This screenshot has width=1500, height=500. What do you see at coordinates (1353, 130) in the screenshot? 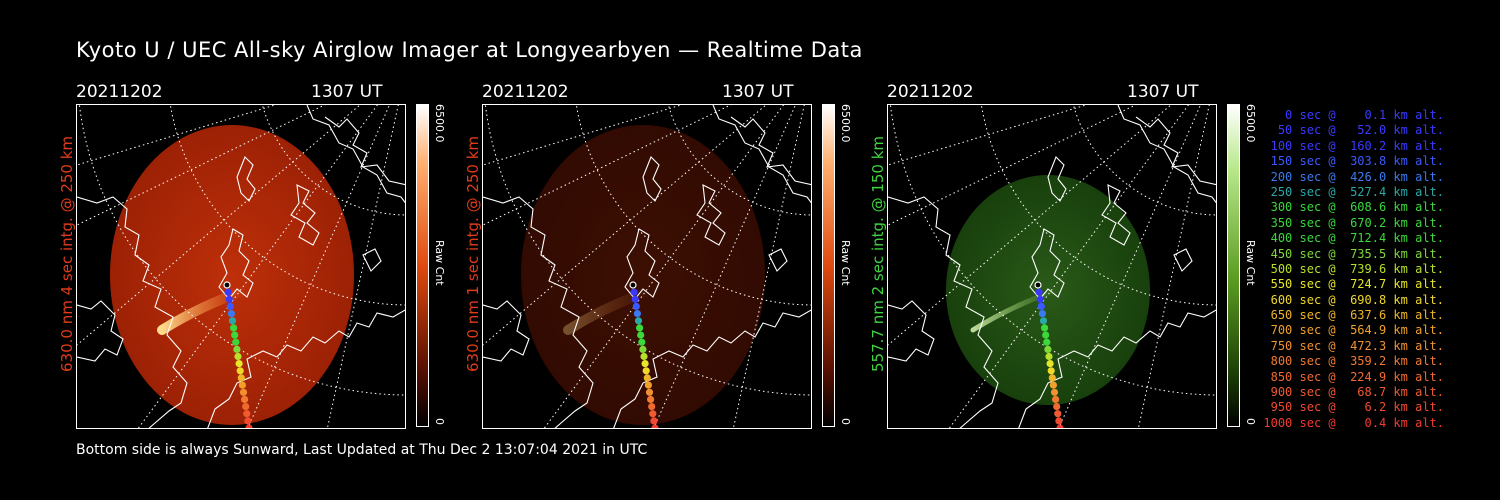
I see `legend-entry: 50 sec @ 52.0 km alt.` at bounding box center [1353, 130].